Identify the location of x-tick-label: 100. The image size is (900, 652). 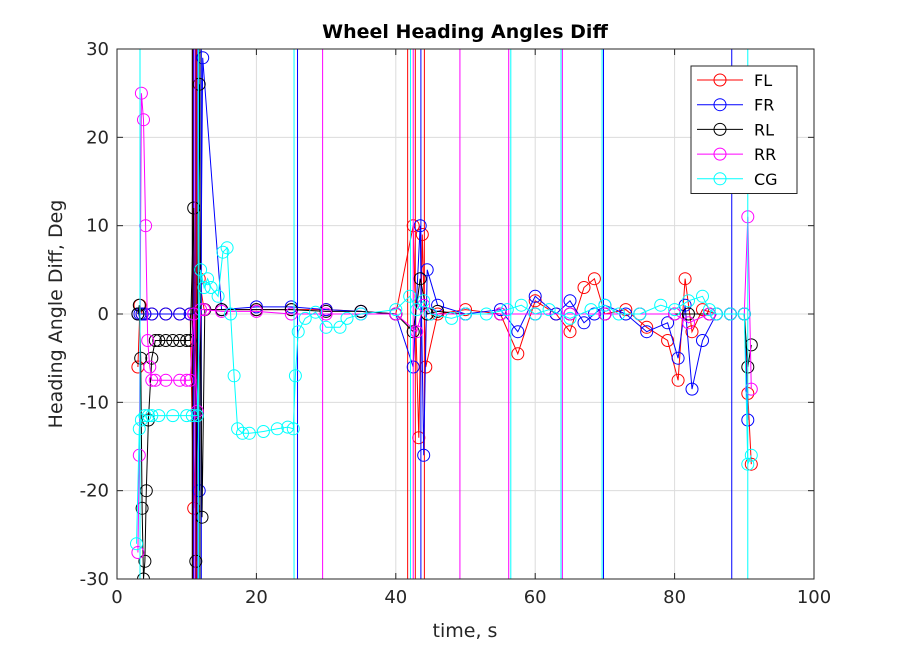
(814, 597).